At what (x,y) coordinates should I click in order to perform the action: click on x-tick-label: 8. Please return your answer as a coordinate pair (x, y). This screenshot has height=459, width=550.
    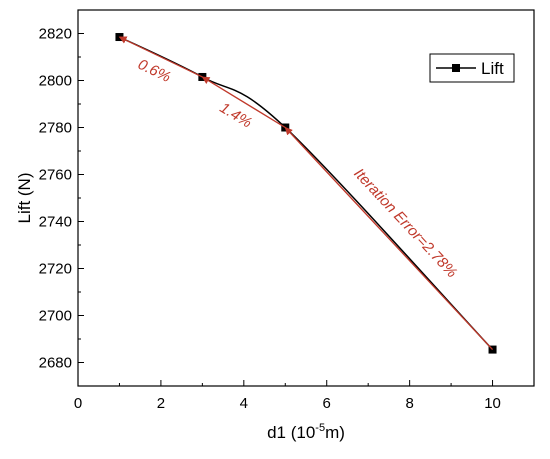
    Looking at the image, I should click on (409, 403).